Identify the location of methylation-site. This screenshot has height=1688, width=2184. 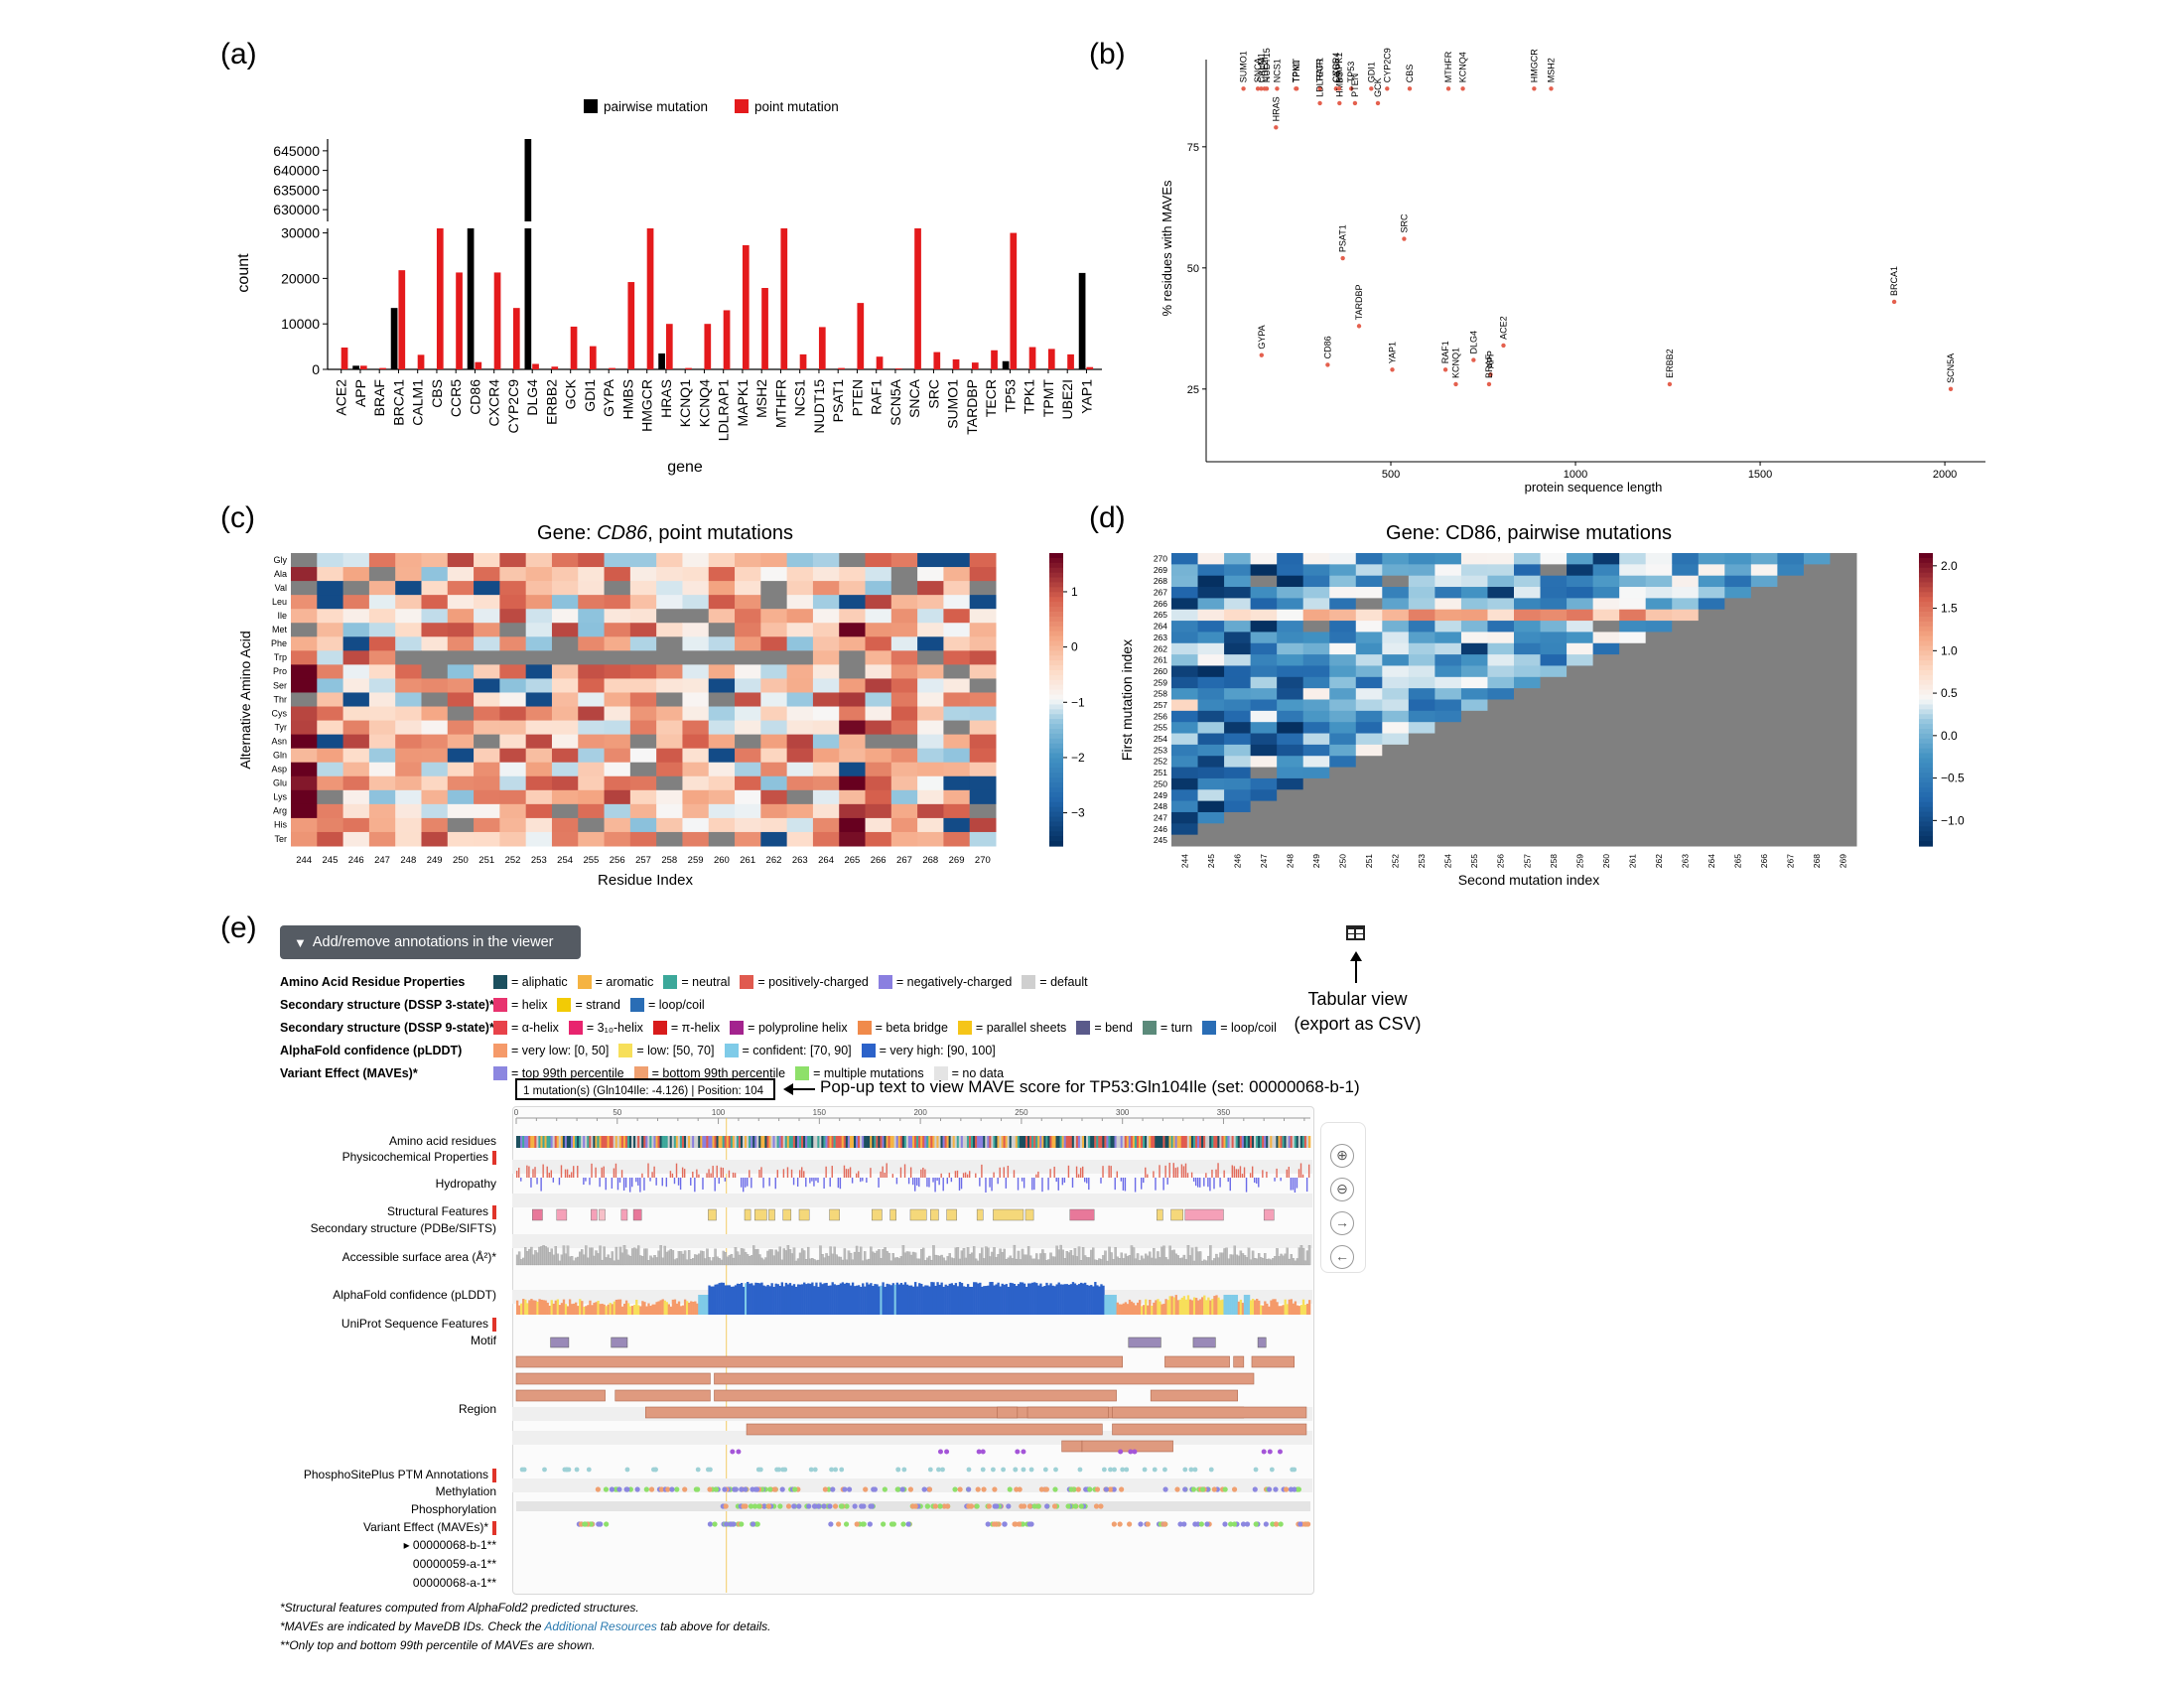
(1270, 1452).